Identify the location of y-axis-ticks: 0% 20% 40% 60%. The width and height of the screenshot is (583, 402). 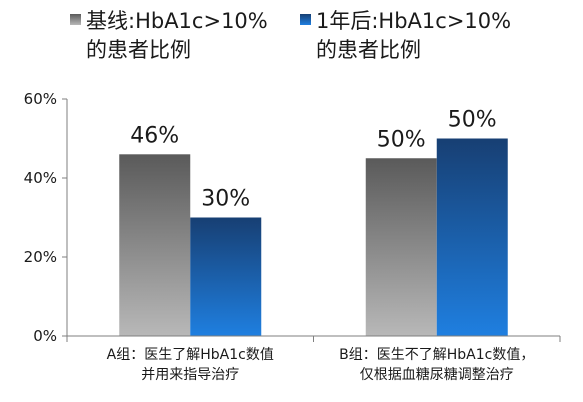
(45, 217).